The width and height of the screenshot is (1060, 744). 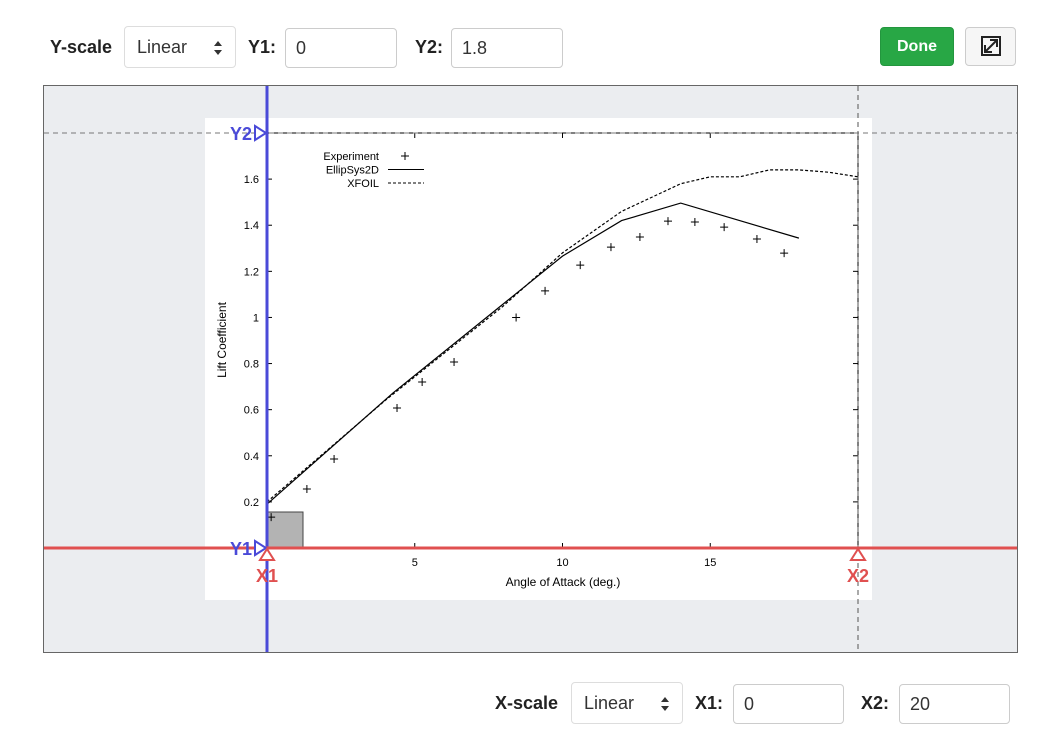 What do you see at coordinates (429, 47) in the screenshot?
I see `label: Y2:` at bounding box center [429, 47].